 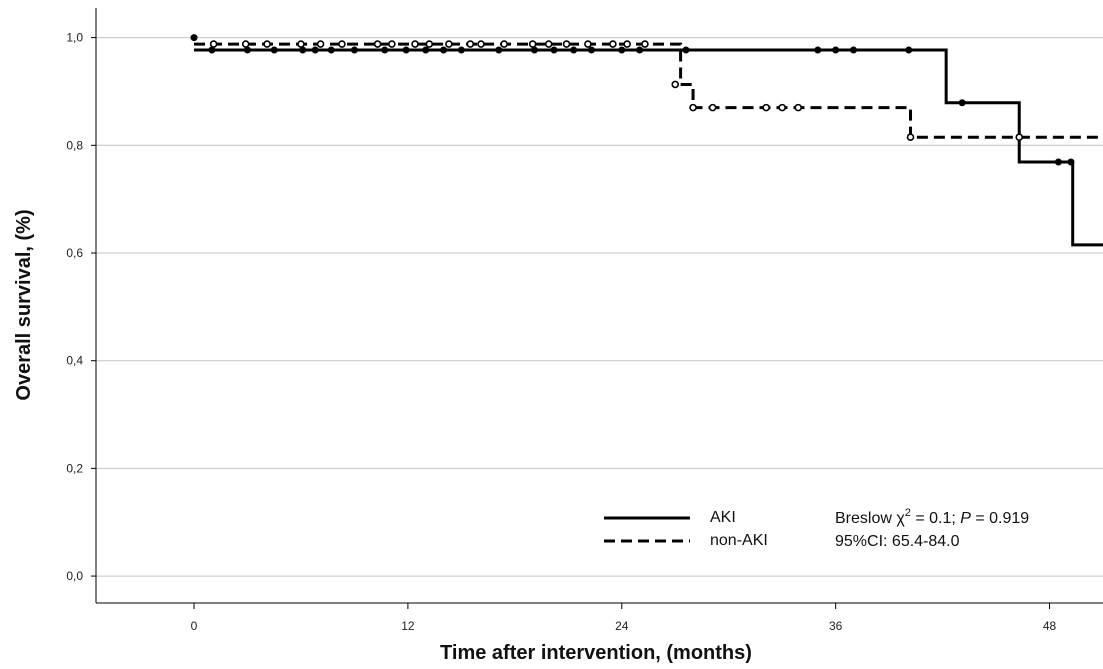 What do you see at coordinates (624, 618) in the screenshot?
I see `x-axis-ticks: 0 12 24 36 48` at bounding box center [624, 618].